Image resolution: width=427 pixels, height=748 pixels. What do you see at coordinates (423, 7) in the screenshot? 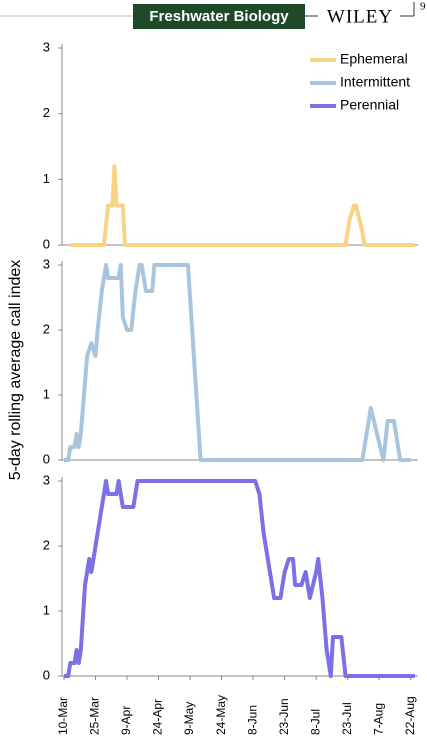
I see `page-number: 9` at bounding box center [423, 7].